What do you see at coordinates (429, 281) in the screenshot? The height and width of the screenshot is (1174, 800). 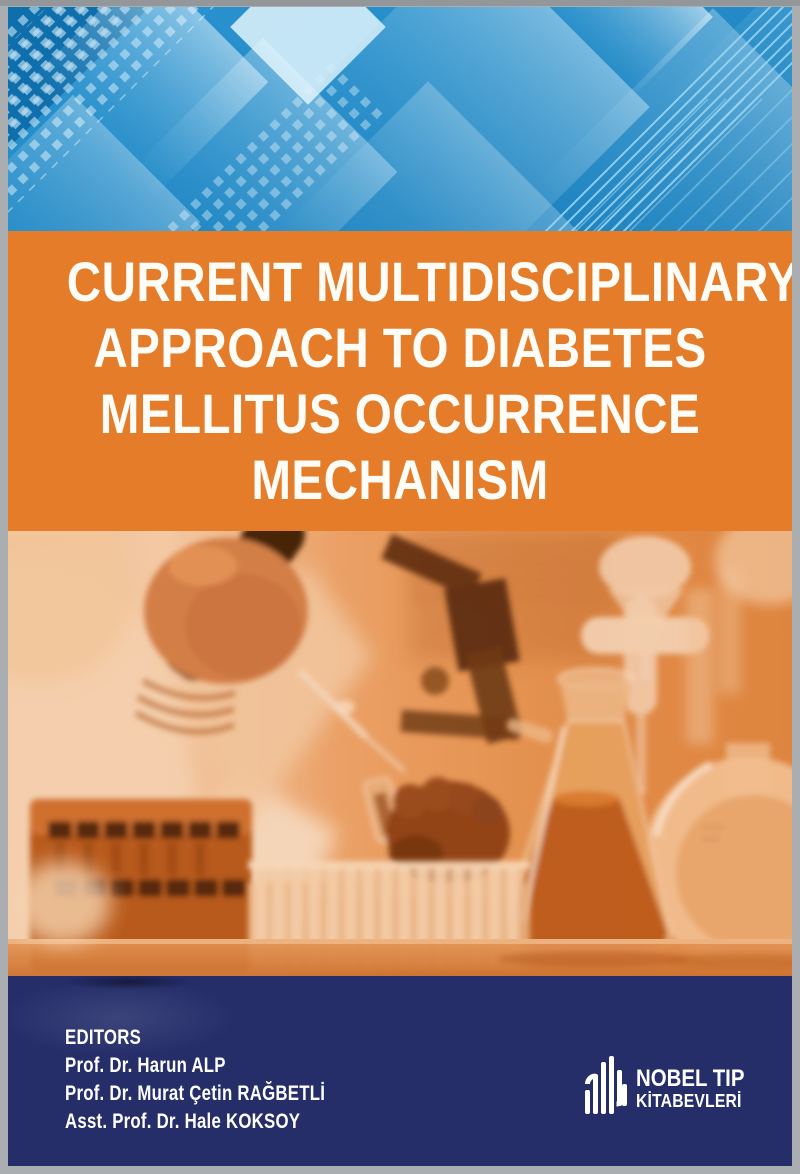 I see `title-line-1: CURRENT MULTIDISCIPLINARY` at bounding box center [429, 281].